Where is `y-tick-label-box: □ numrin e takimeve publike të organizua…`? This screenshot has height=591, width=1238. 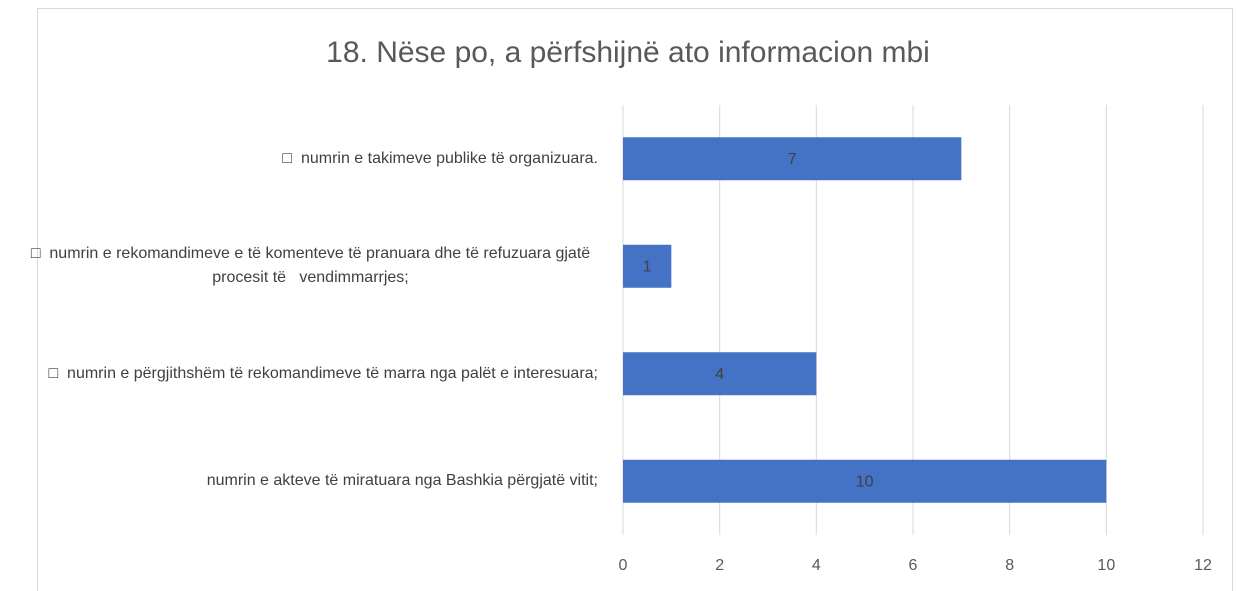
y-tick-label-box: □ numrin e takimeve publike të organizua… is located at coordinates (440, 159).